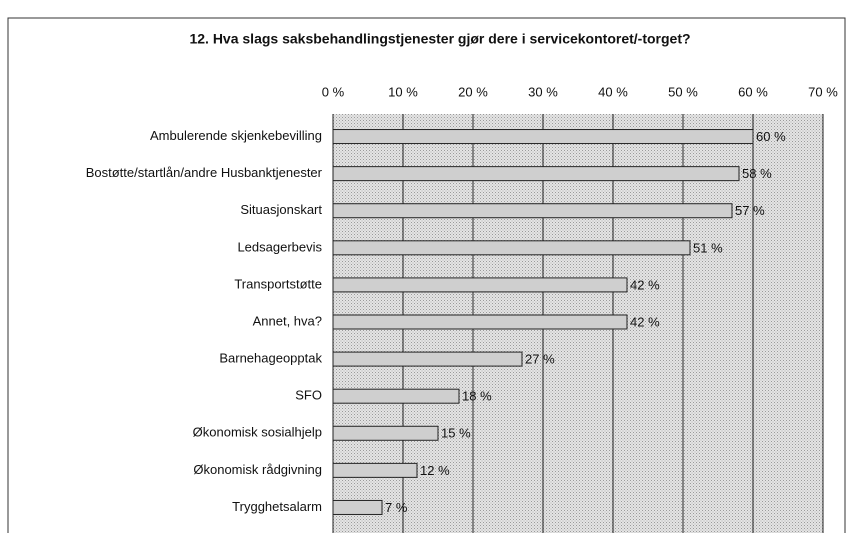 This screenshot has width=849, height=533. What do you see at coordinates (823, 91) in the screenshot?
I see `x-tick-label: 70 %` at bounding box center [823, 91].